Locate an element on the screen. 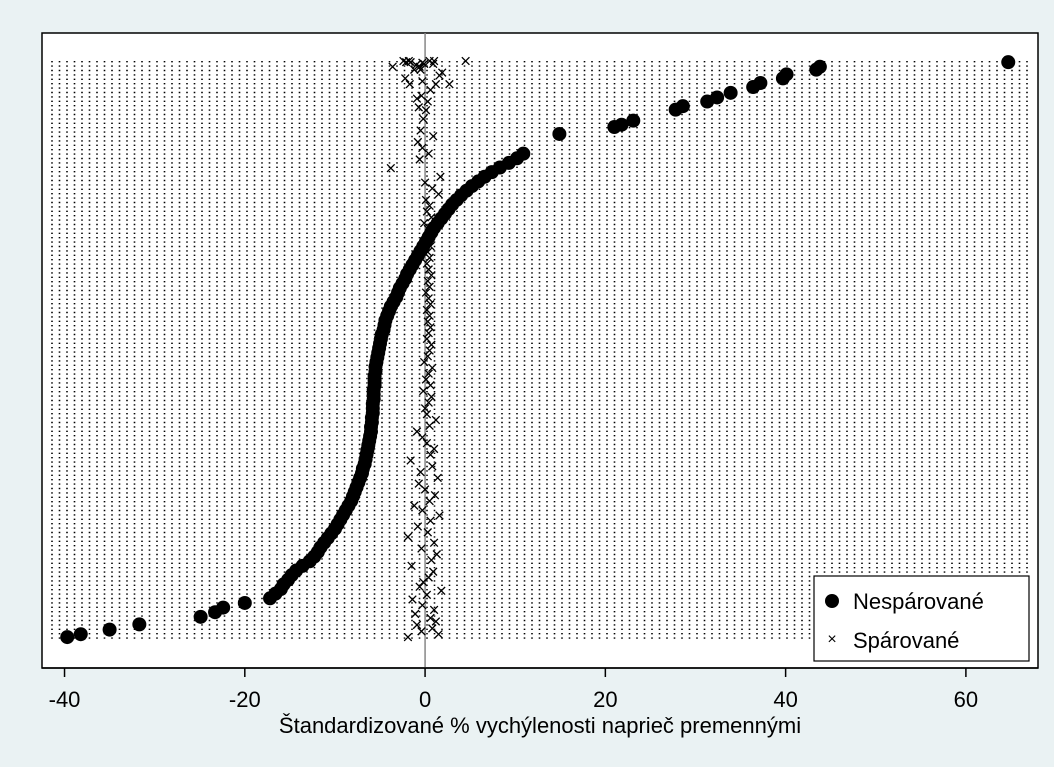  legend-marker-matched: × is located at coordinates (831, 639).